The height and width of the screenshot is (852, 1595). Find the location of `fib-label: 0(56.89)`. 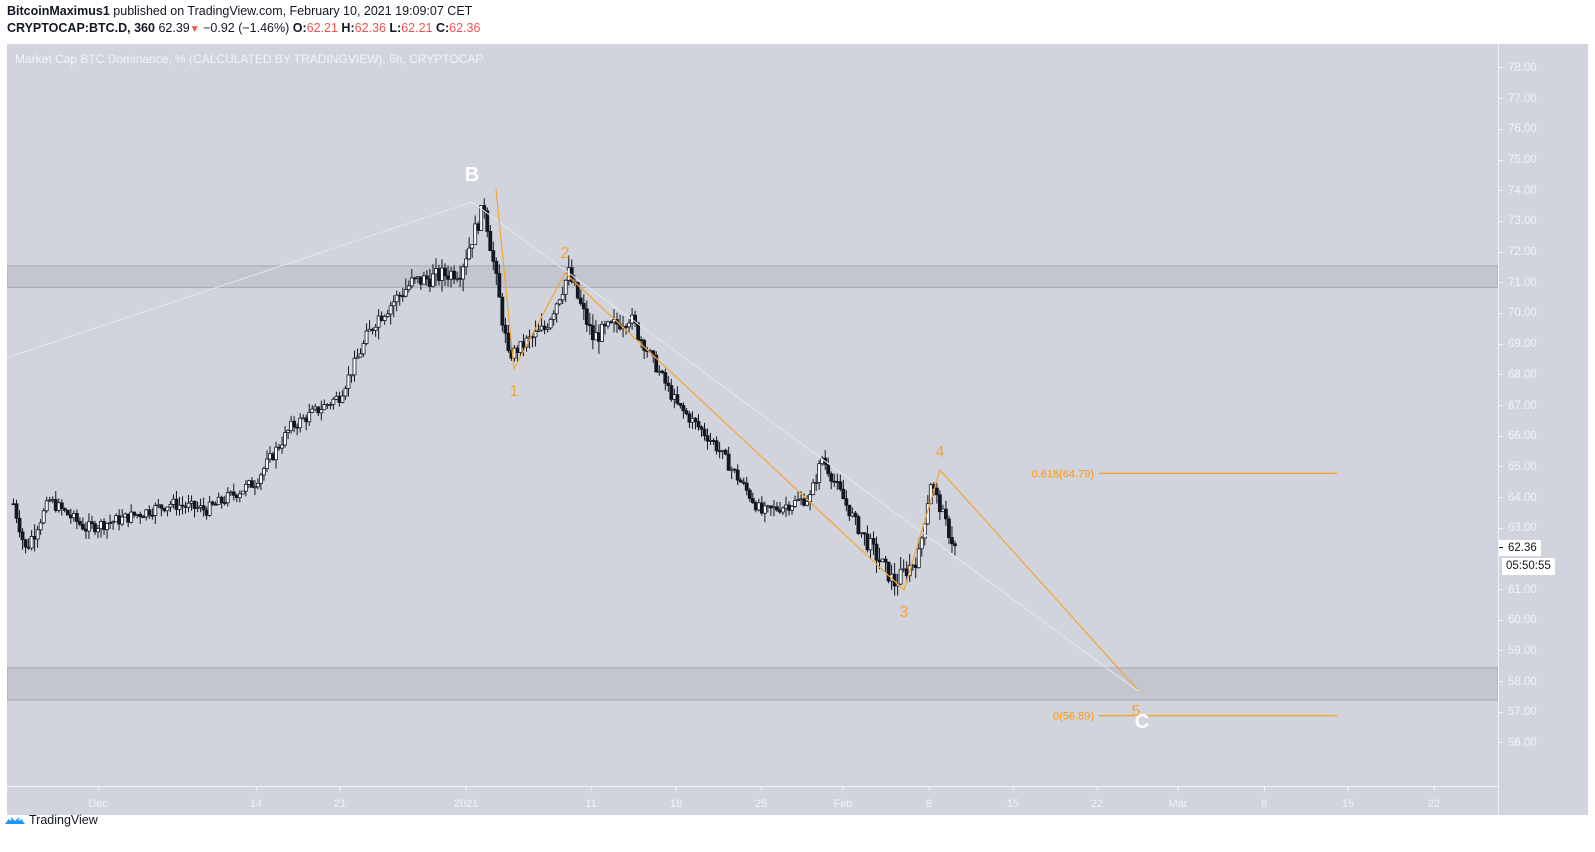

fib-label: 0(56.89) is located at coordinates (1073, 717).